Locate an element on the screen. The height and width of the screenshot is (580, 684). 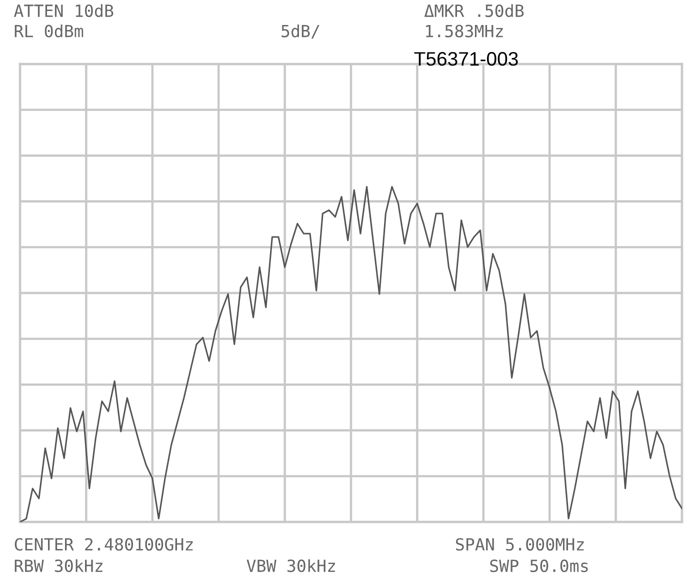
text: T56371-003 is located at coordinates (466, 59).